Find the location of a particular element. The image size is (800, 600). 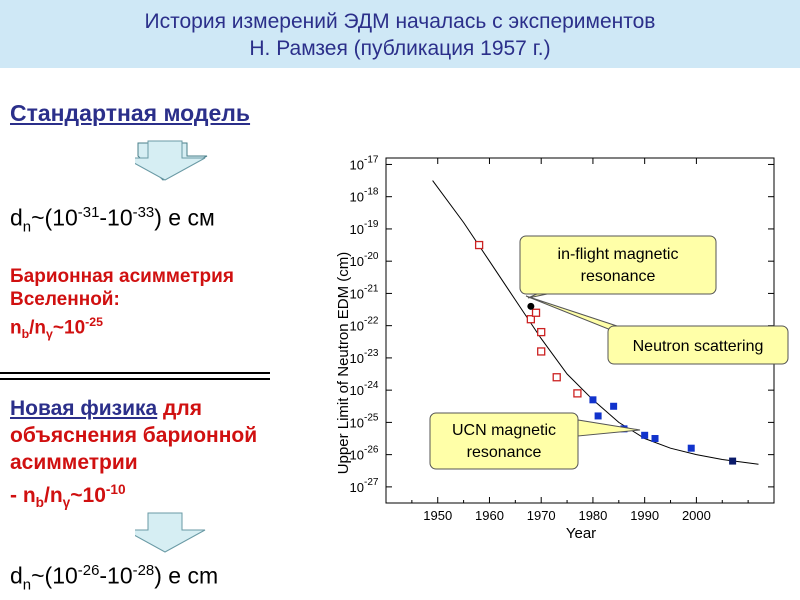

baryon-line-2: Вселенной: is located at coordinates (65, 299).